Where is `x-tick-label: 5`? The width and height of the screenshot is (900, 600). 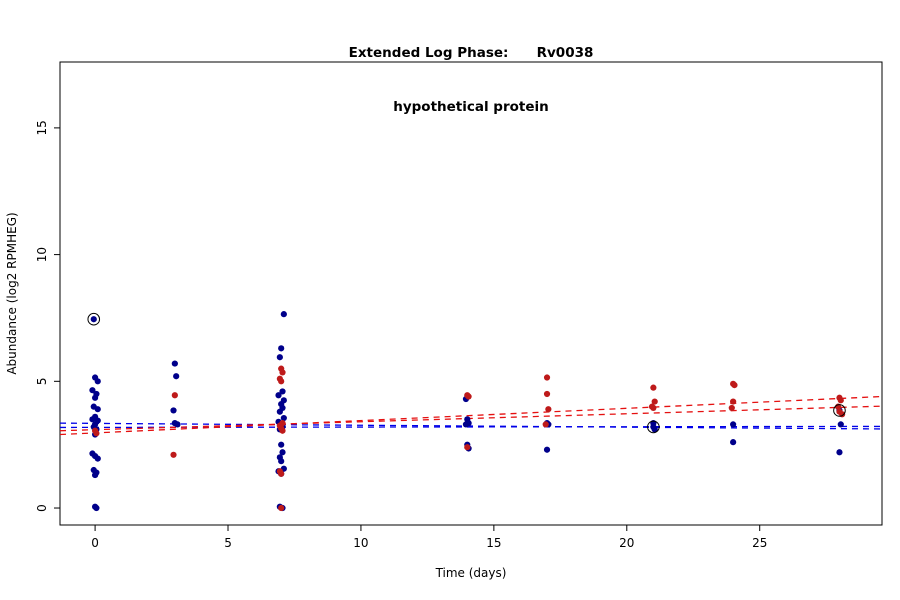 x-tick-label: 5 is located at coordinates (228, 543).